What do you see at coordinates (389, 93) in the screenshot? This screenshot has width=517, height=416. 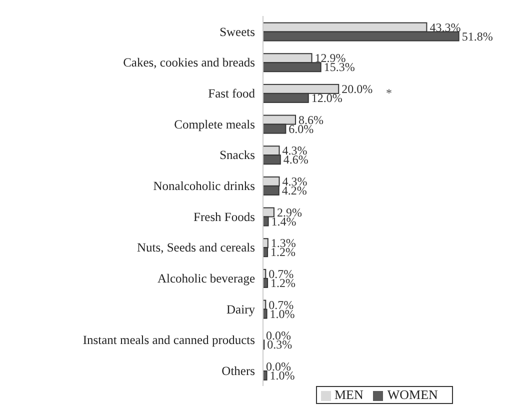 I see `annotation: *` at bounding box center [389, 93].